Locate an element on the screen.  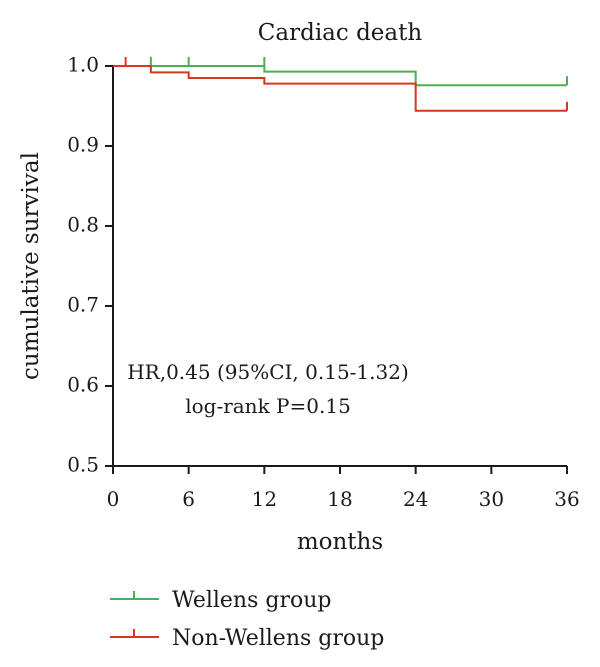
x-tick-label: 18 is located at coordinates (339, 499).